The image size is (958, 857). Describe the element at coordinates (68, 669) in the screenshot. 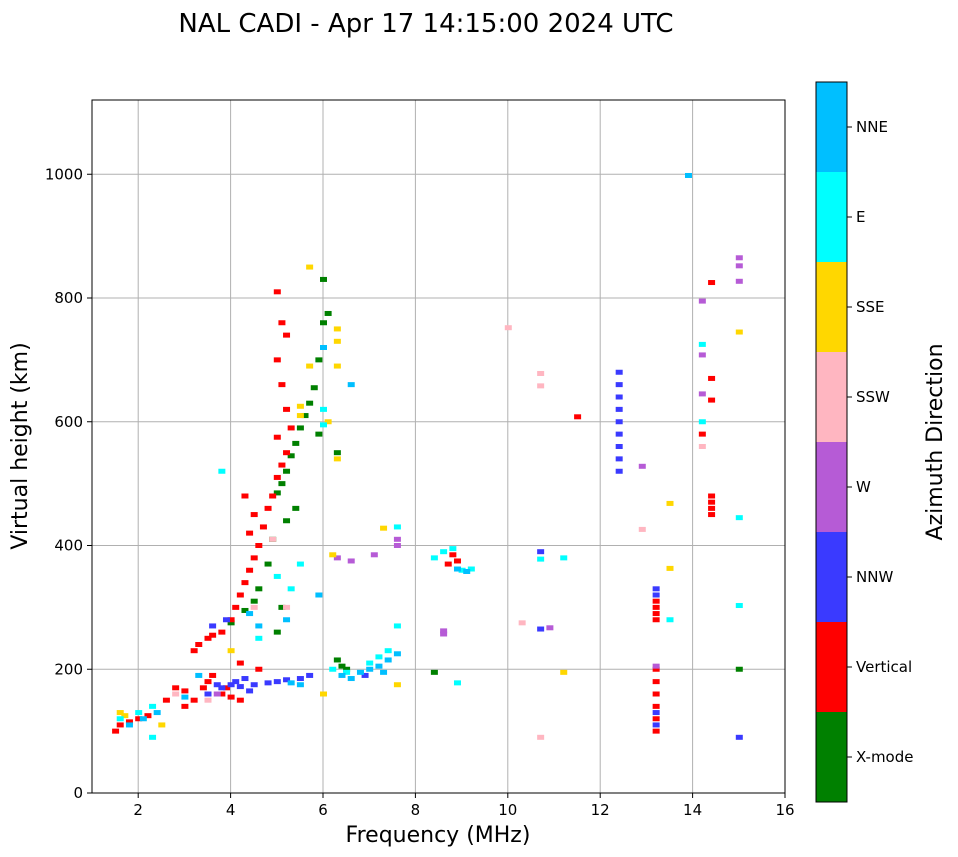

I see `y-tick-label: 200` at that location.